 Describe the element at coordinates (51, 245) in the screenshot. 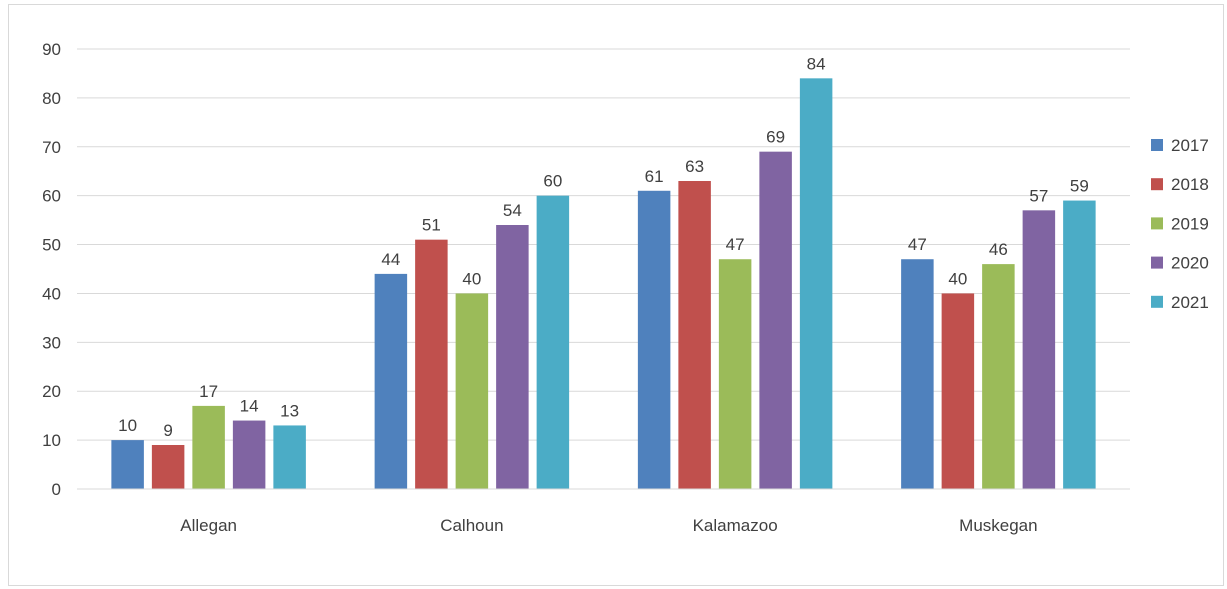

I see `y-tick-label: 50` at that location.